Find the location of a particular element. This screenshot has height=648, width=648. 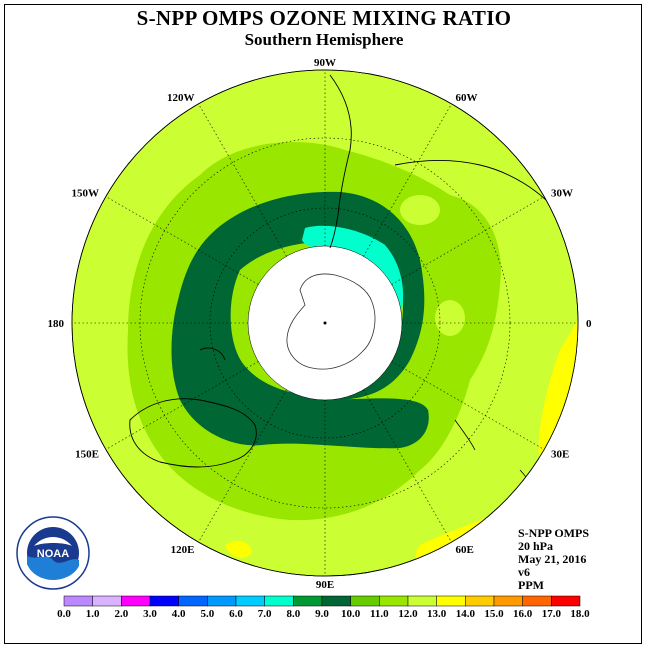

colorbar-tick-label: 16.0 is located at coordinates (523, 614).